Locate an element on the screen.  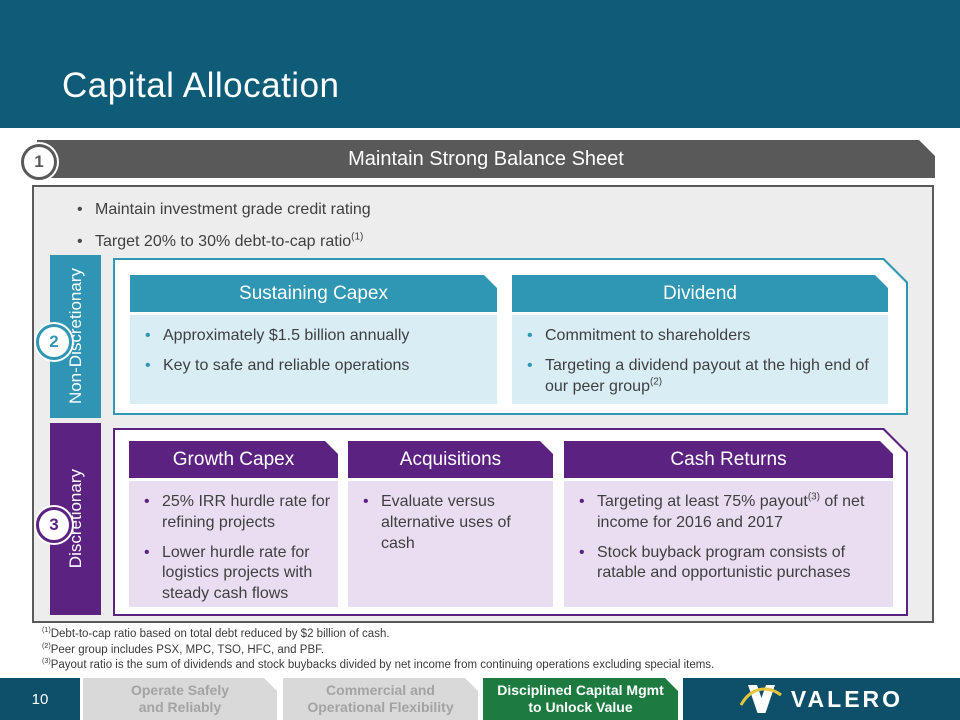
footer-tab-label-line1: Disciplined Capital Mgmt is located at coordinates (580, 690).